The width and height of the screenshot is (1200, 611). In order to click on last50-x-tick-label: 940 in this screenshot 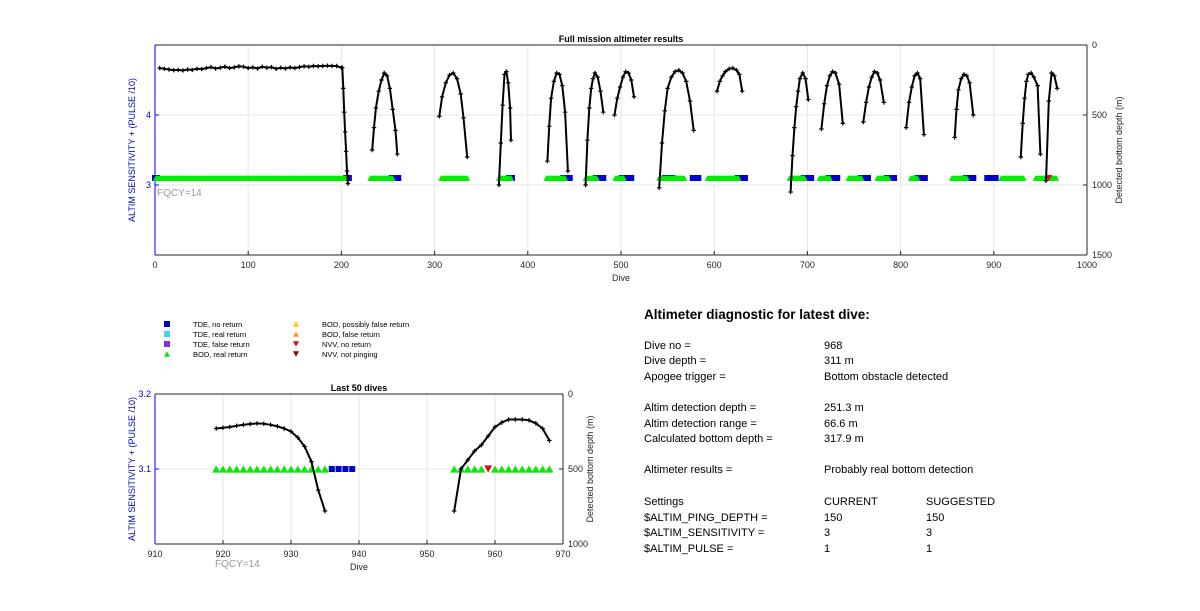, I will do `click(358, 554)`.